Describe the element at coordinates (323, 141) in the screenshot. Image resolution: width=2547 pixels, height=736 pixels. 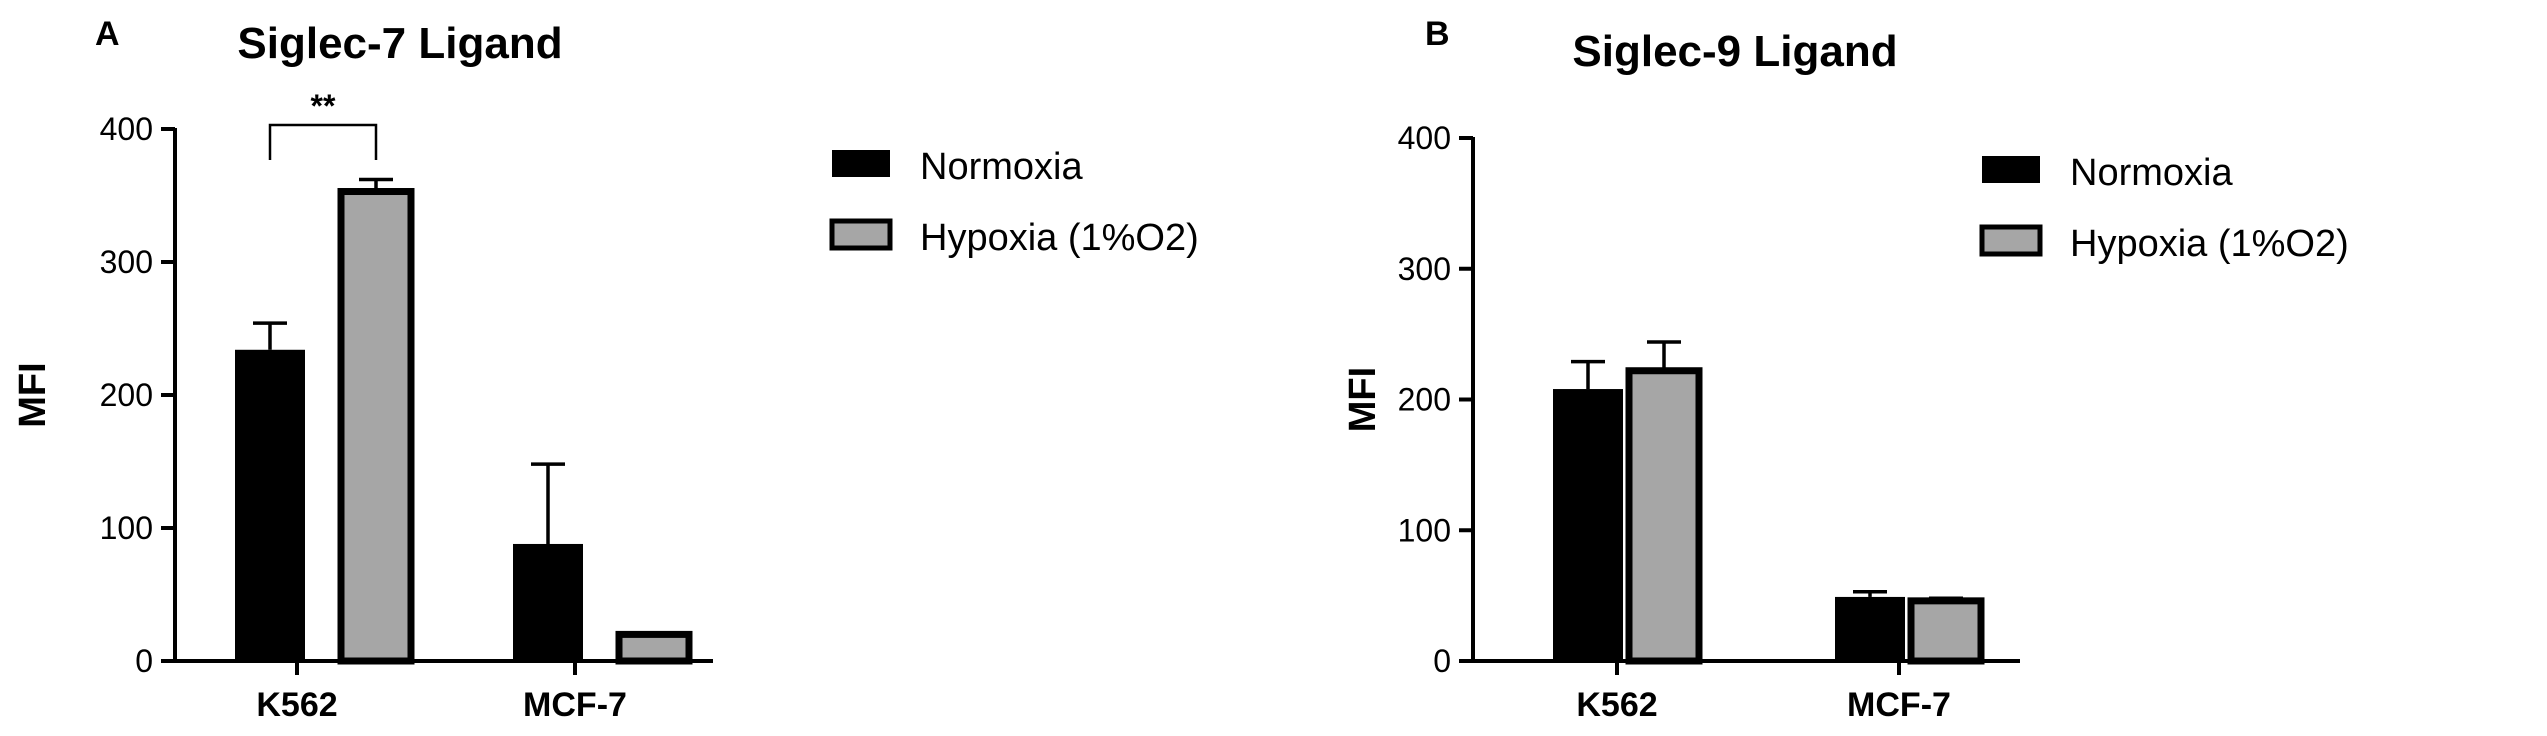
I see `panel-a-significance-bracket` at that location.